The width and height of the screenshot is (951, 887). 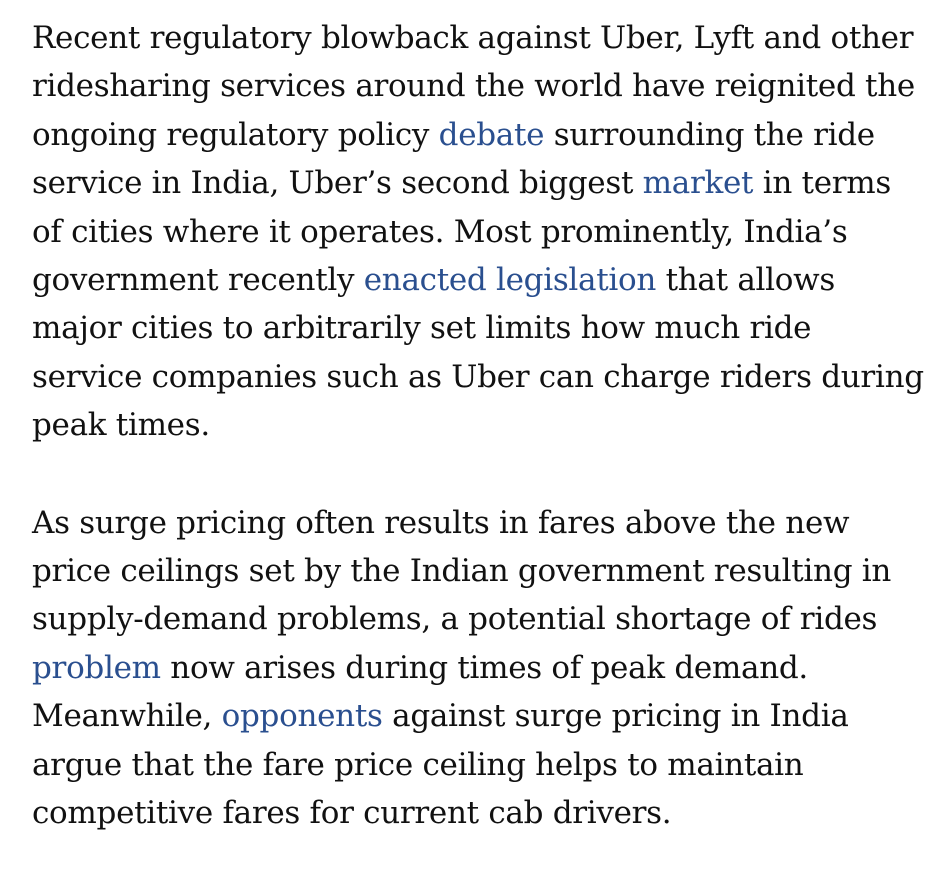 I want to click on link-enacted-legislation: enacted legislation, so click(x=510, y=280).